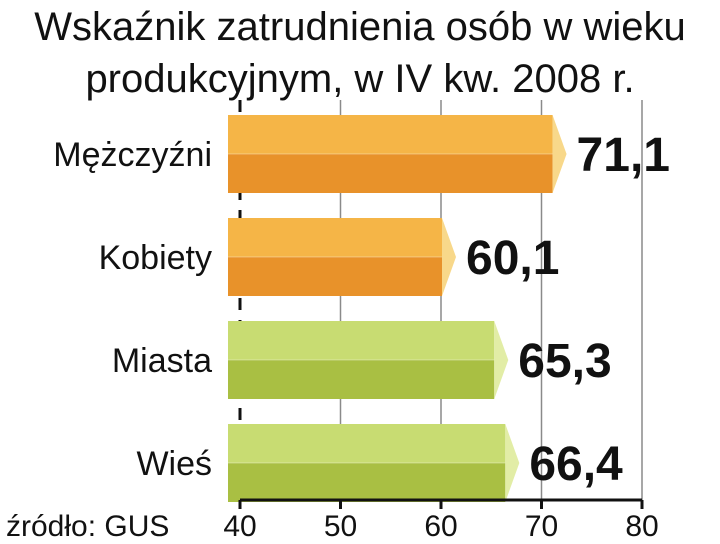  I want to click on chart-title-line-2: produkcyjnym, w IV kw. 2008 r., so click(359, 79).